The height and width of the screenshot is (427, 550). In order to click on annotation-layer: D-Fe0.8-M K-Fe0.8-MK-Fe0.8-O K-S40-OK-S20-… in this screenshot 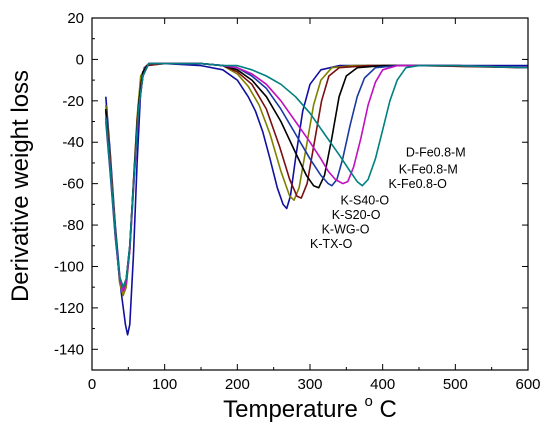, I will do `click(388, 198)`.